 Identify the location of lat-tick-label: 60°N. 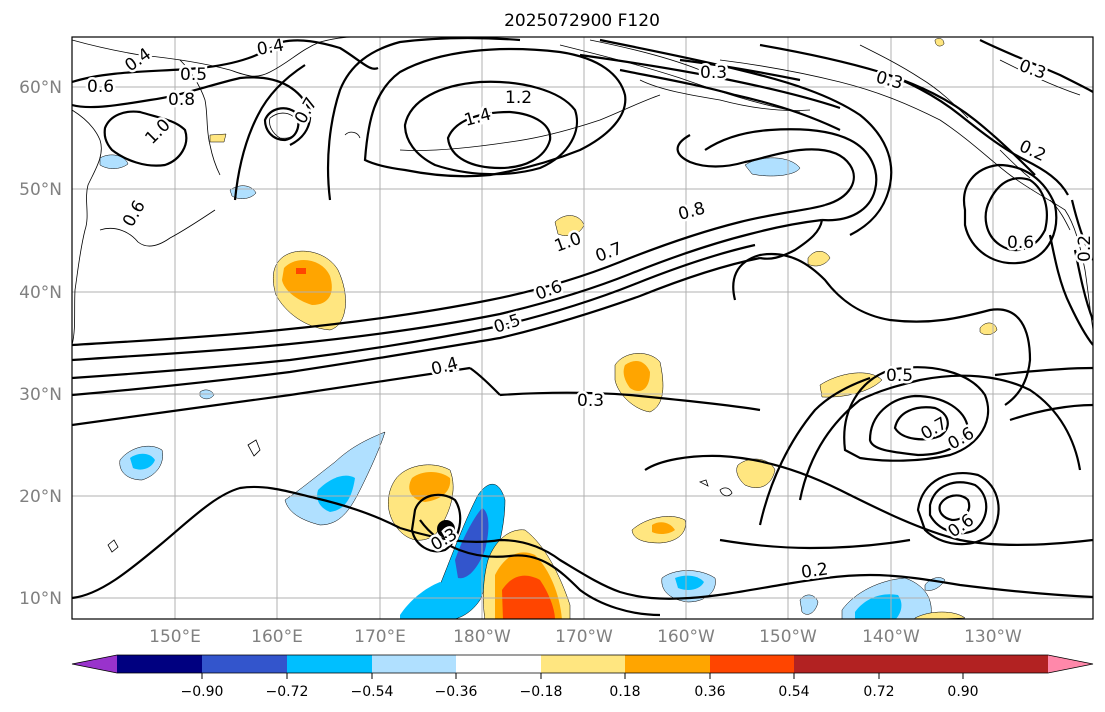
(40, 88).